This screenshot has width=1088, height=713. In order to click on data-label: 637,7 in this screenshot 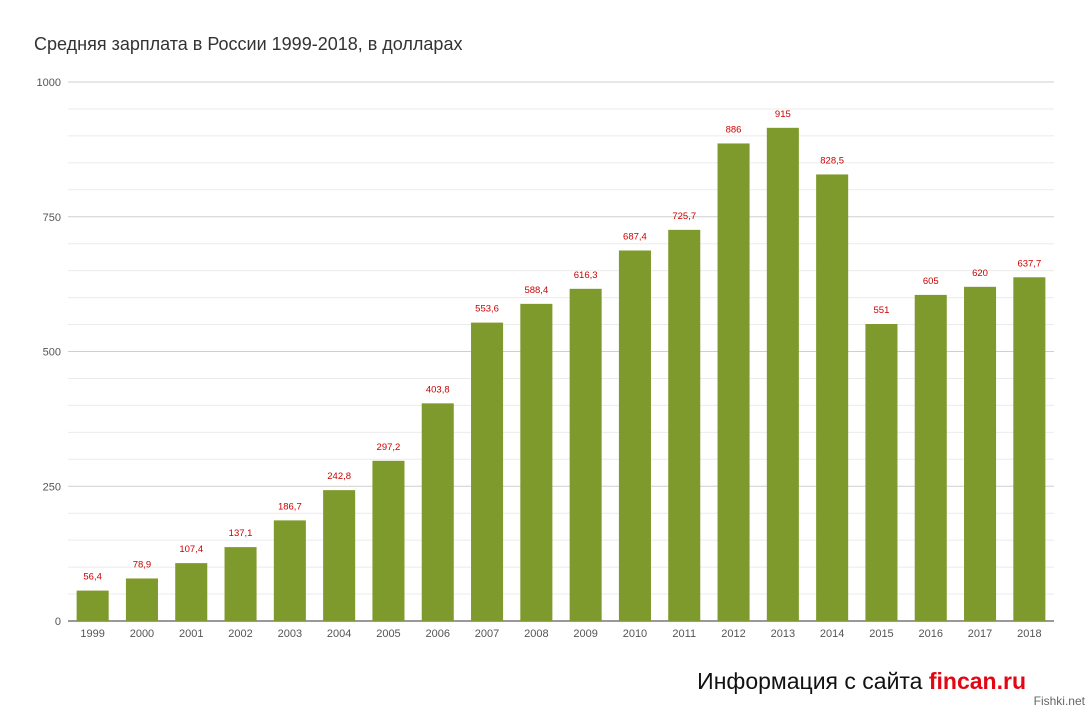, I will do `click(1029, 263)`.